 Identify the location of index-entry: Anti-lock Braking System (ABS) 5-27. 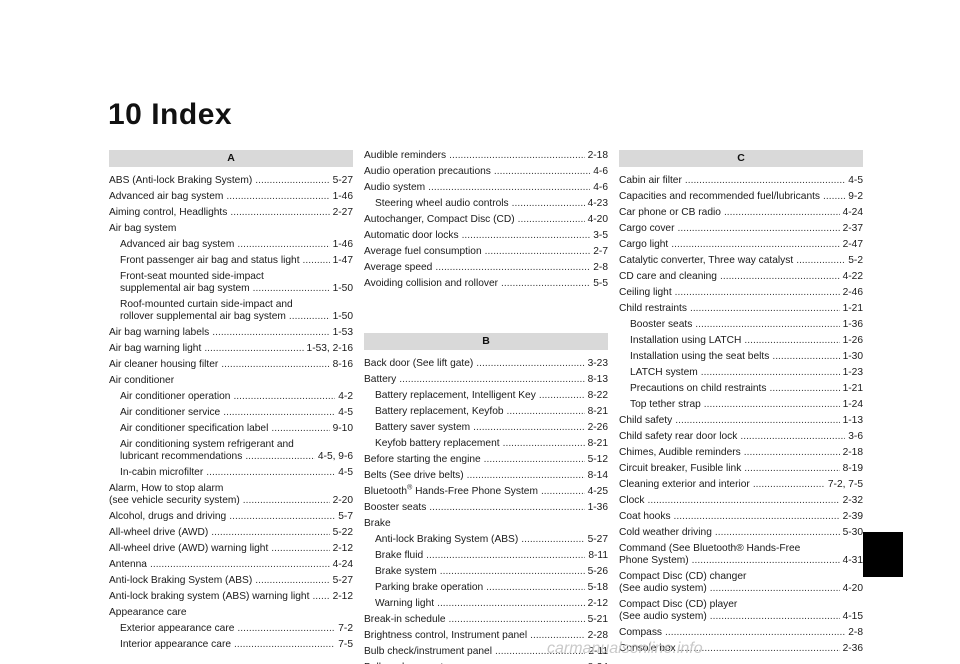
(231, 581).